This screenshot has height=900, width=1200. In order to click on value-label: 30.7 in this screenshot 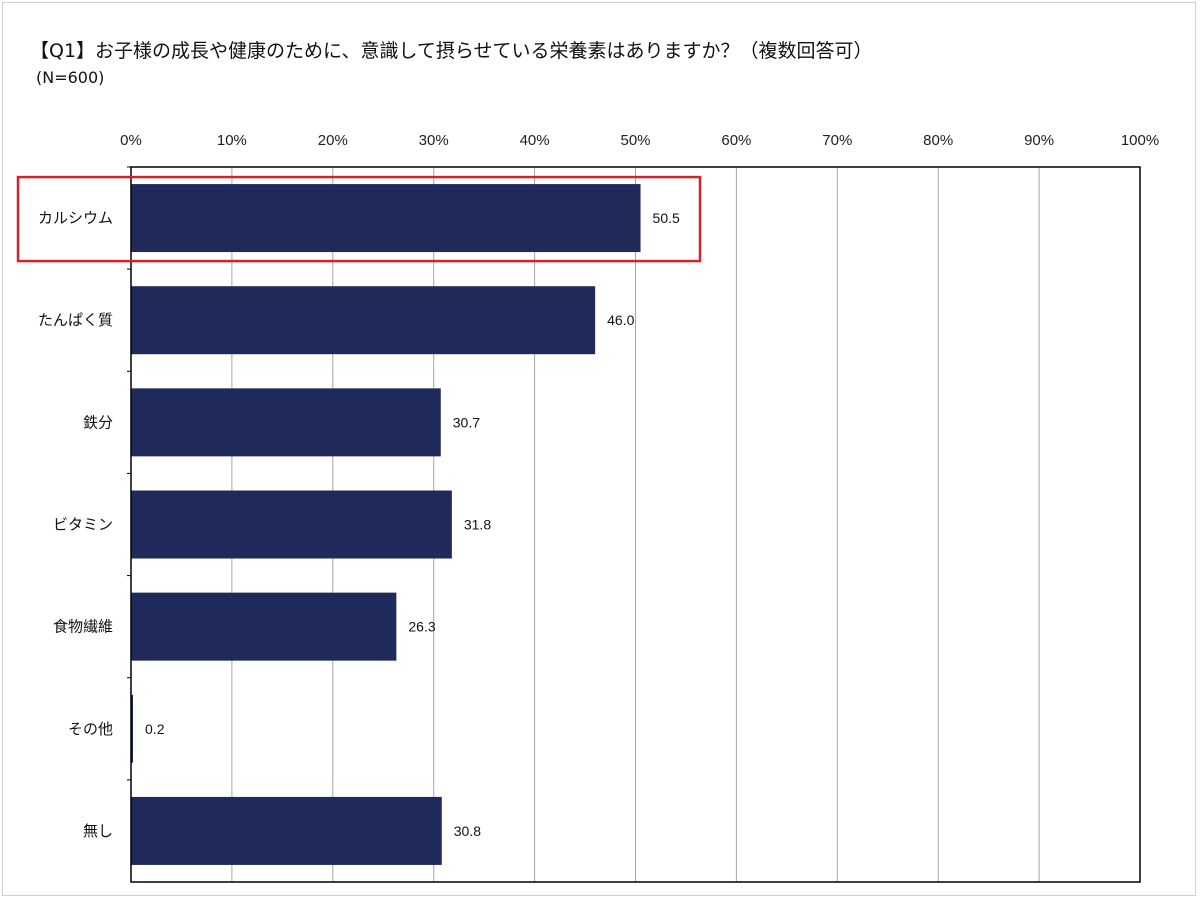, I will do `click(466, 422)`.